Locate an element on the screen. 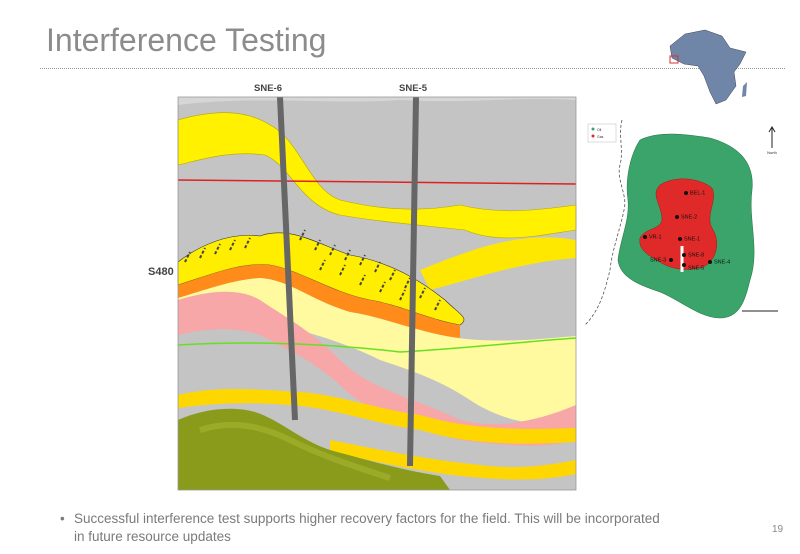 This screenshot has height=554, width=800. map-well-label: SNE-4 is located at coordinates (722, 262).